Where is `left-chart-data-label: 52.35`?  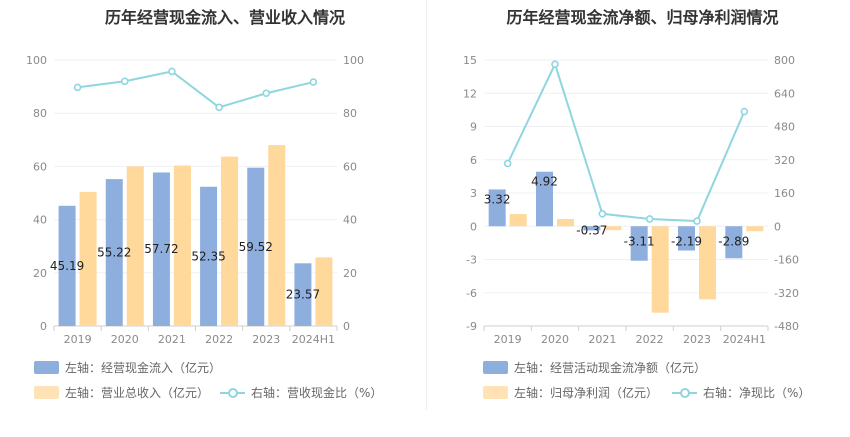 left-chart-data-label: 52.35 is located at coordinates (208, 256).